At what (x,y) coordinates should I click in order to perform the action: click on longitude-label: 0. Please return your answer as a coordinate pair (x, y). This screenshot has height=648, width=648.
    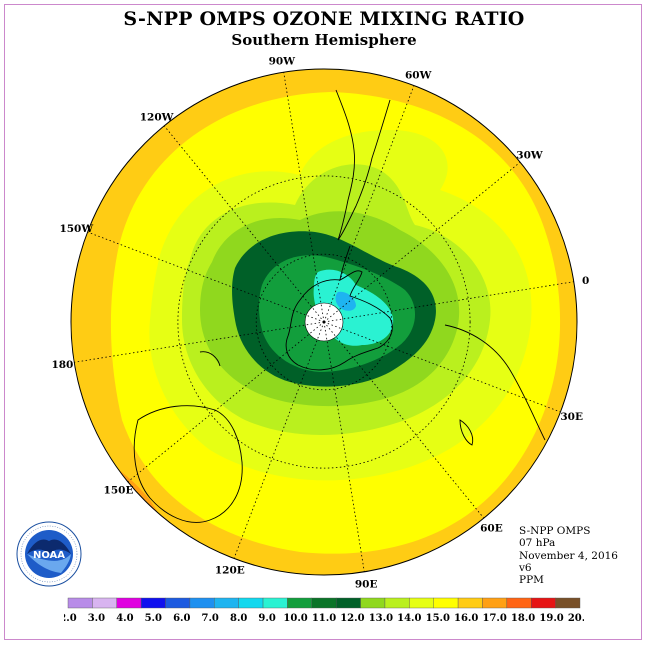
    Looking at the image, I should click on (585, 281).